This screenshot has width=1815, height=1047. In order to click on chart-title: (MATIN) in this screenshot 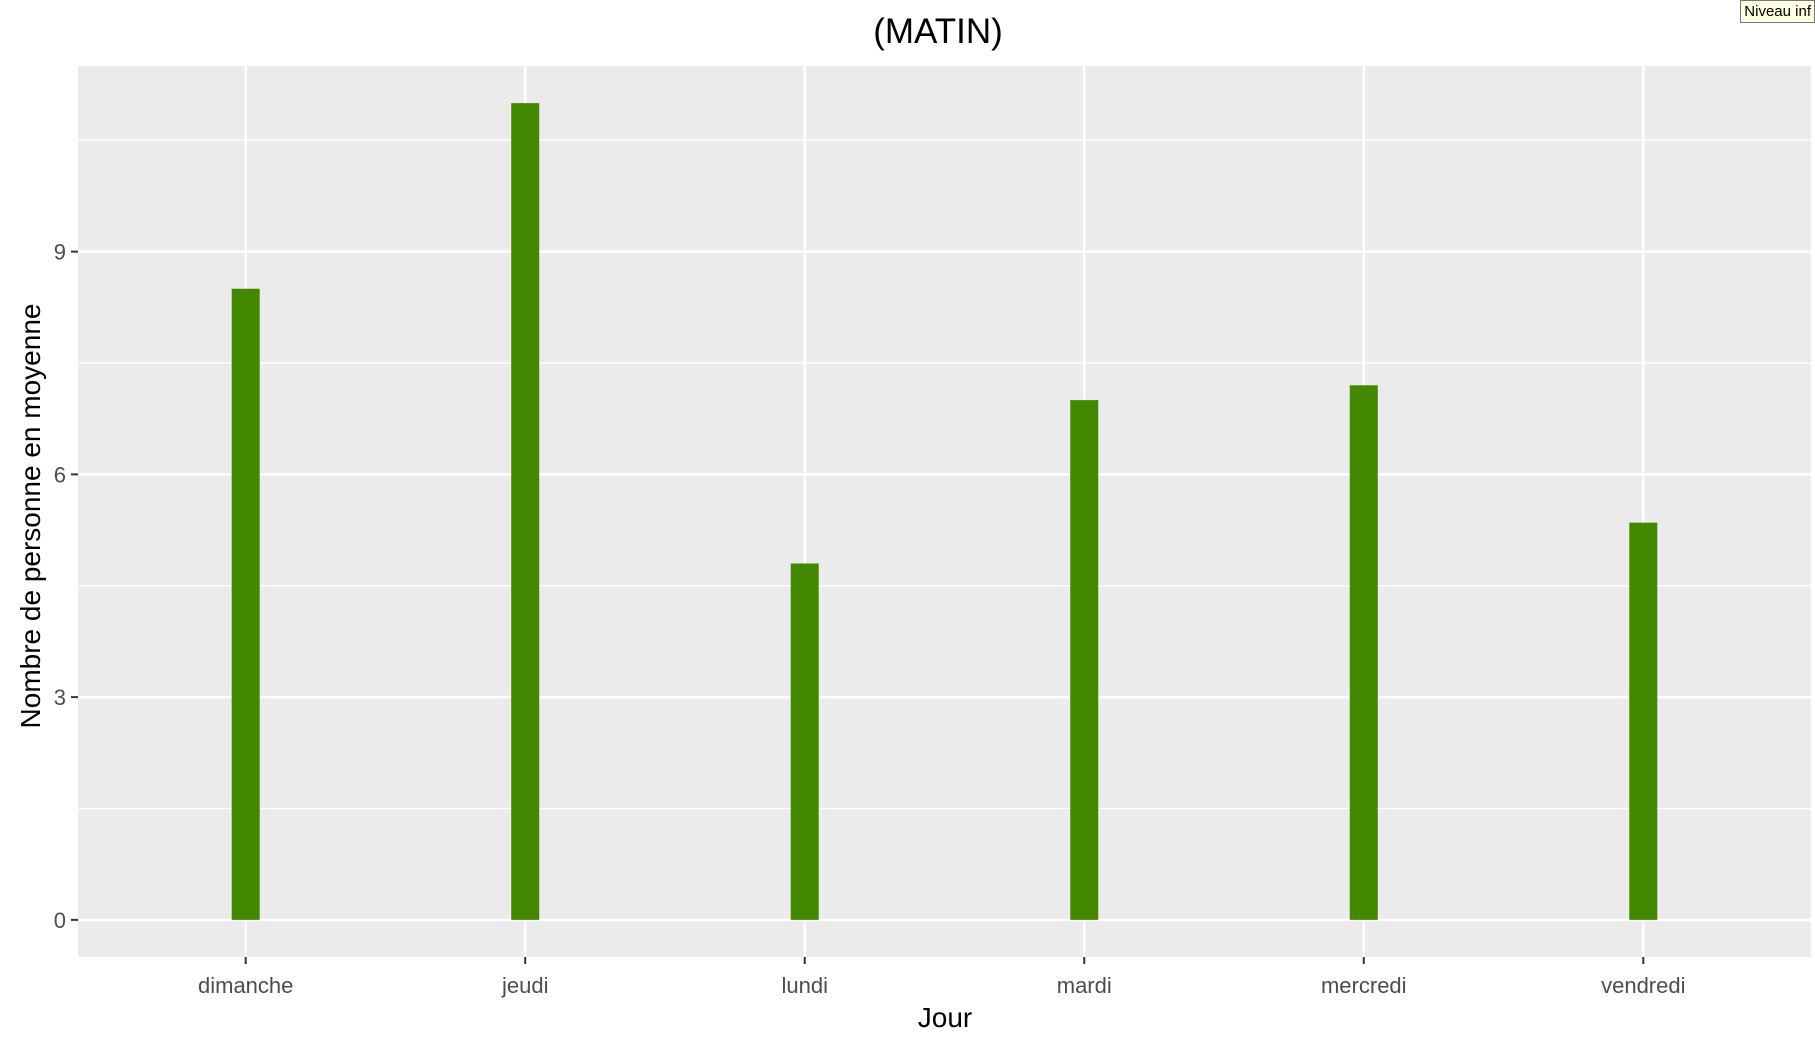, I will do `click(938, 31)`.